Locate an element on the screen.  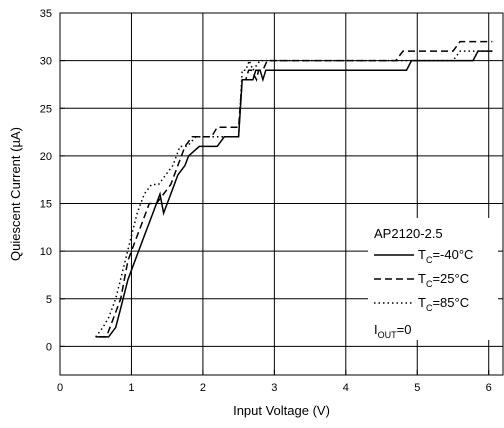
x-ticks: 0 1 2 3 4 5 6 is located at coordinates (274, 382).